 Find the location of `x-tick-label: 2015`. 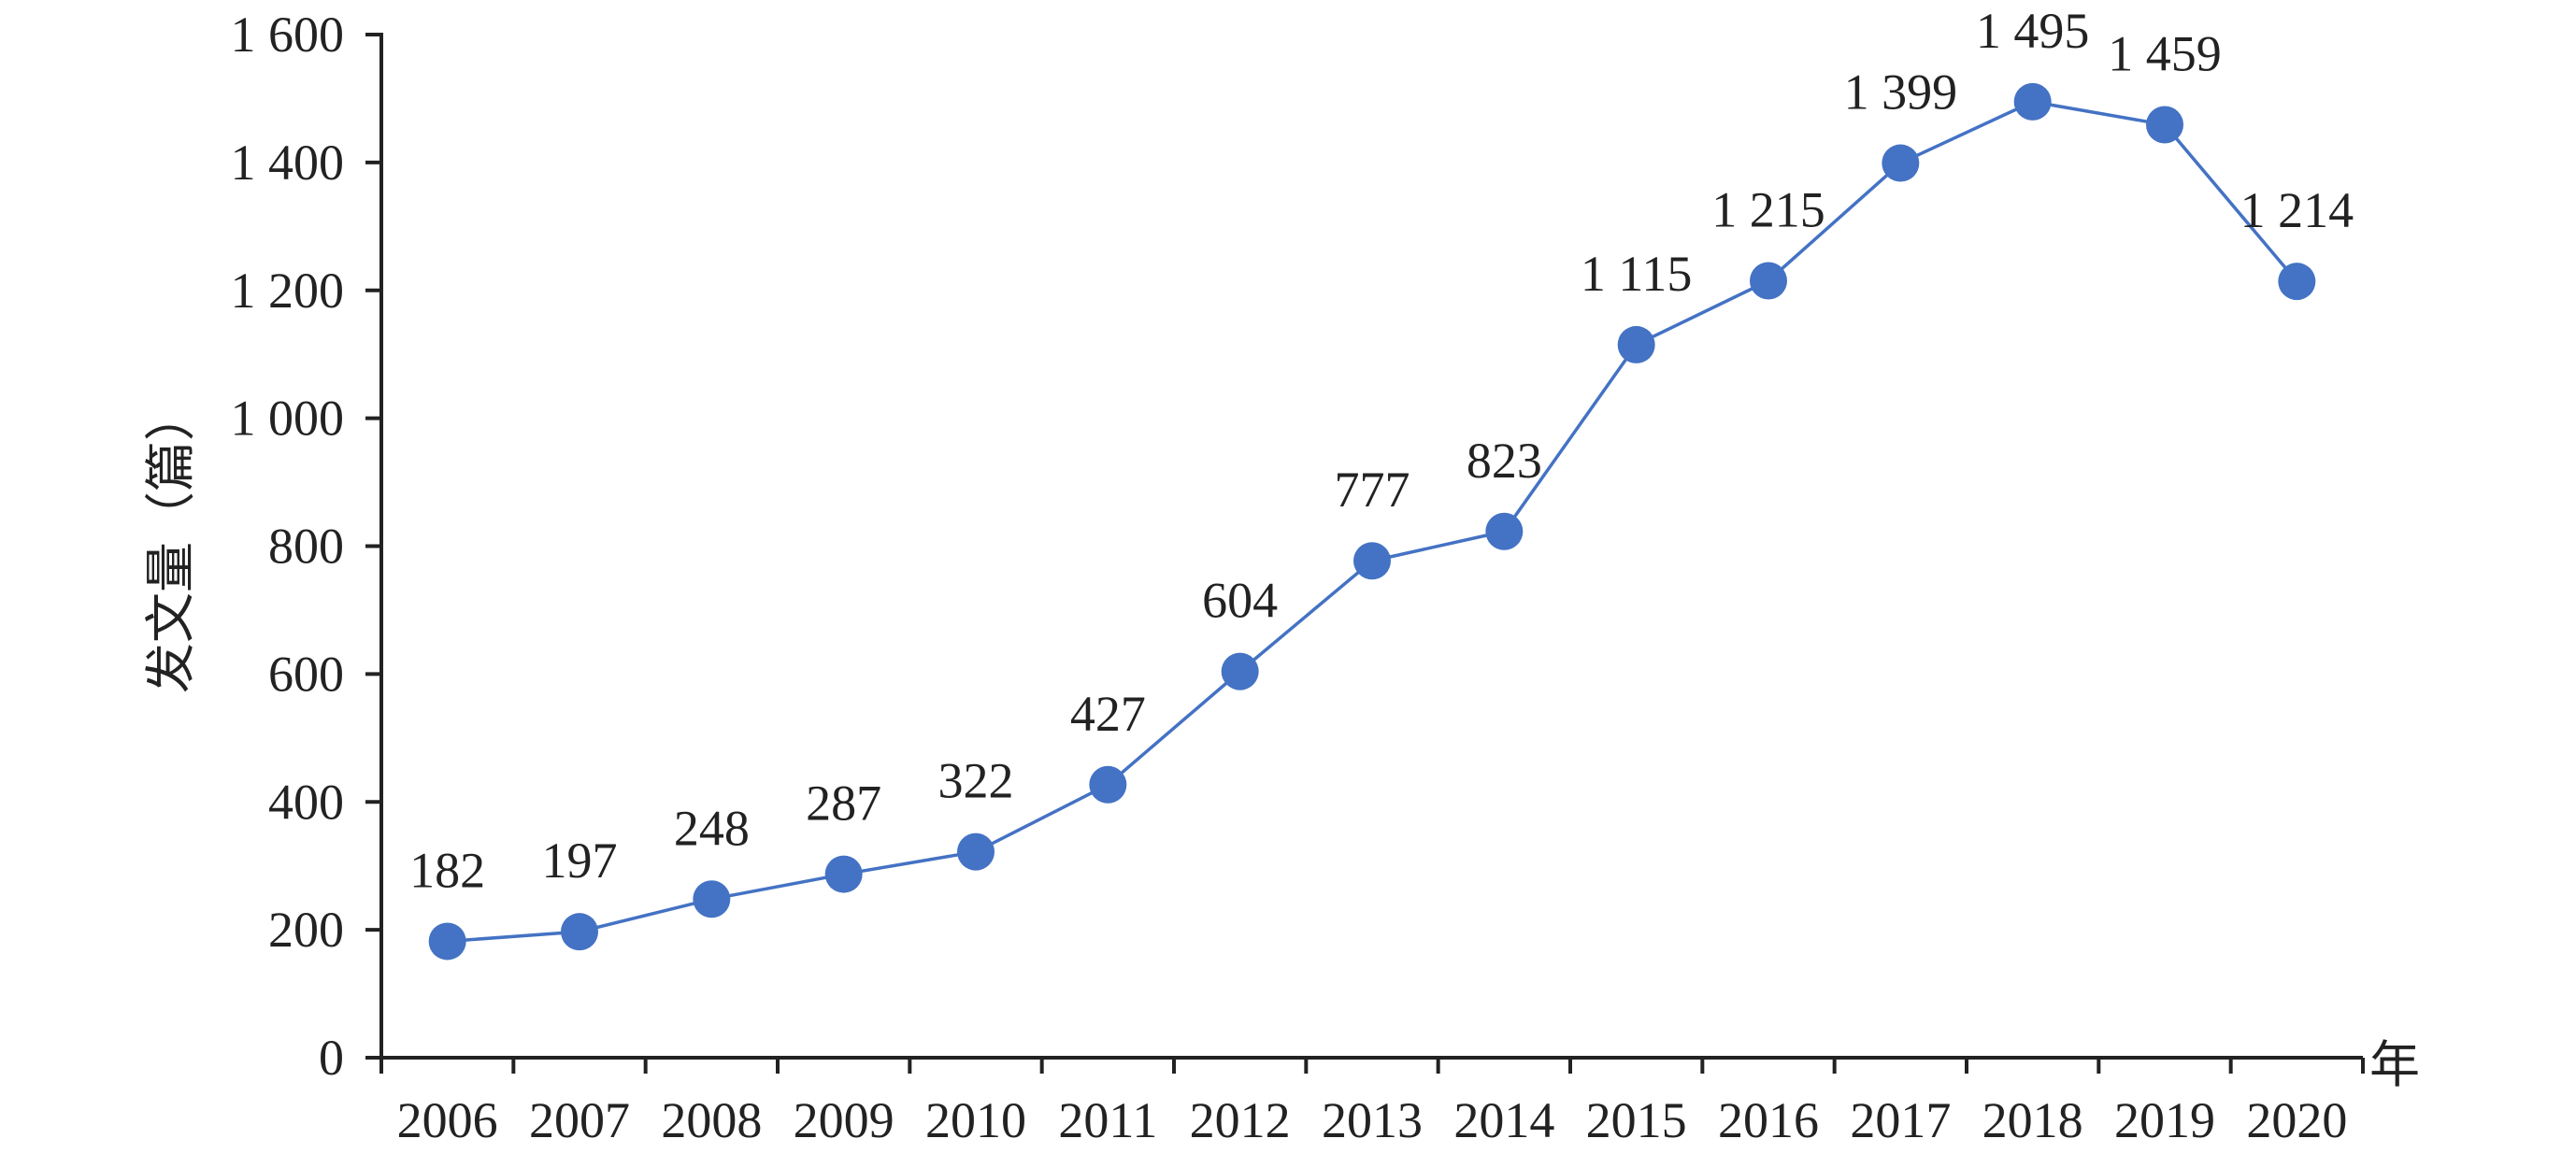

x-tick-label: 2015 is located at coordinates (1636, 1120).